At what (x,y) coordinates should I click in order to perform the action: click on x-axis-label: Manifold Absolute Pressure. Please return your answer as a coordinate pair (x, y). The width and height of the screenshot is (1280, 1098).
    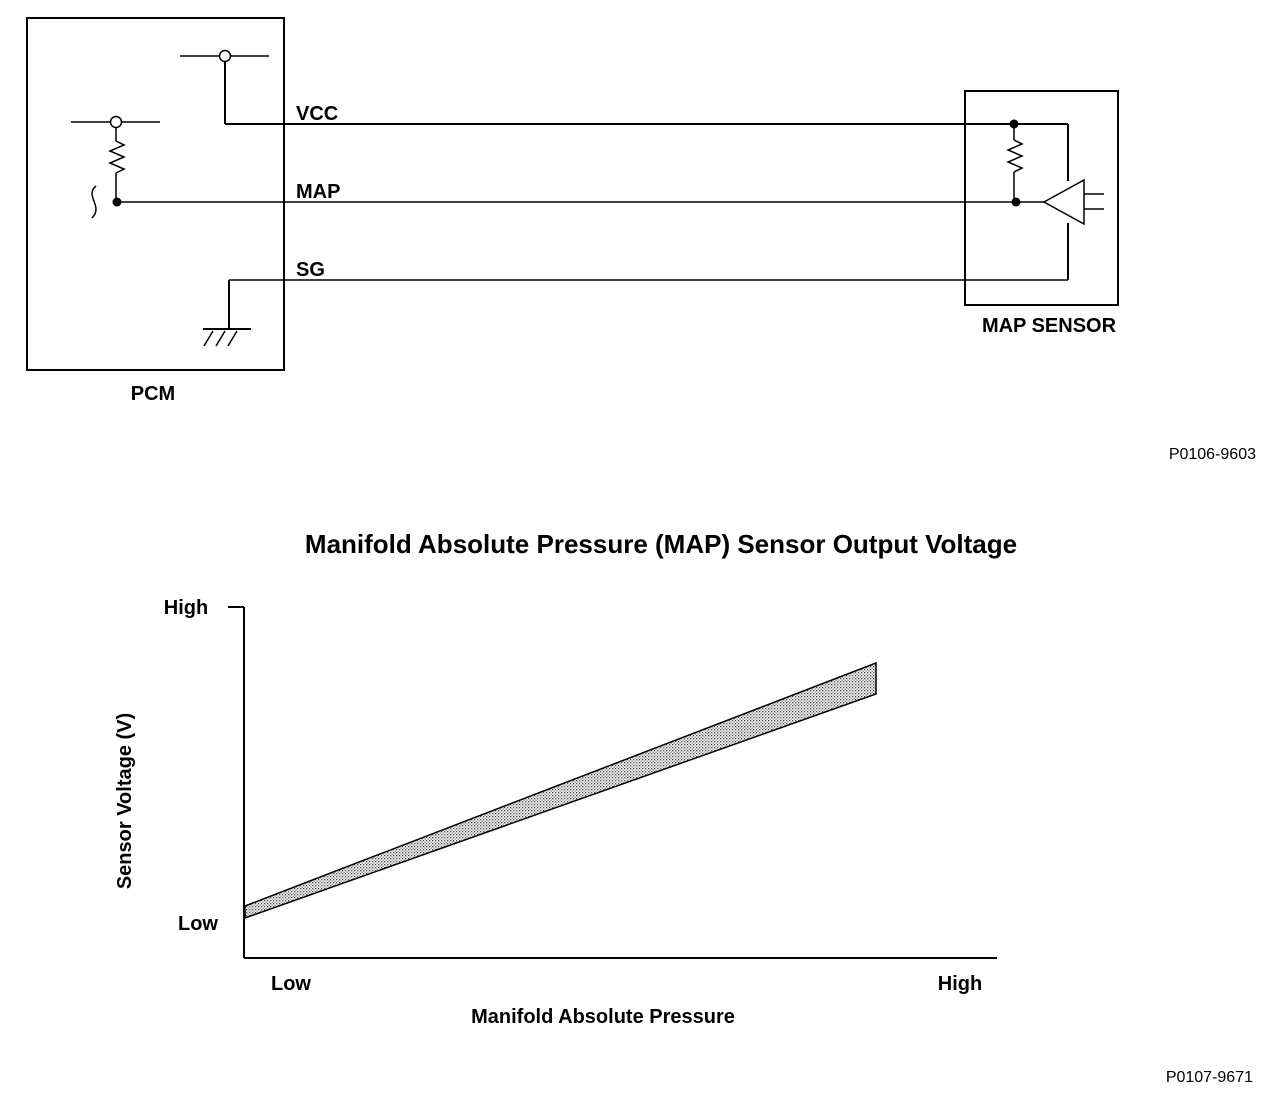
    Looking at the image, I should click on (603, 1017).